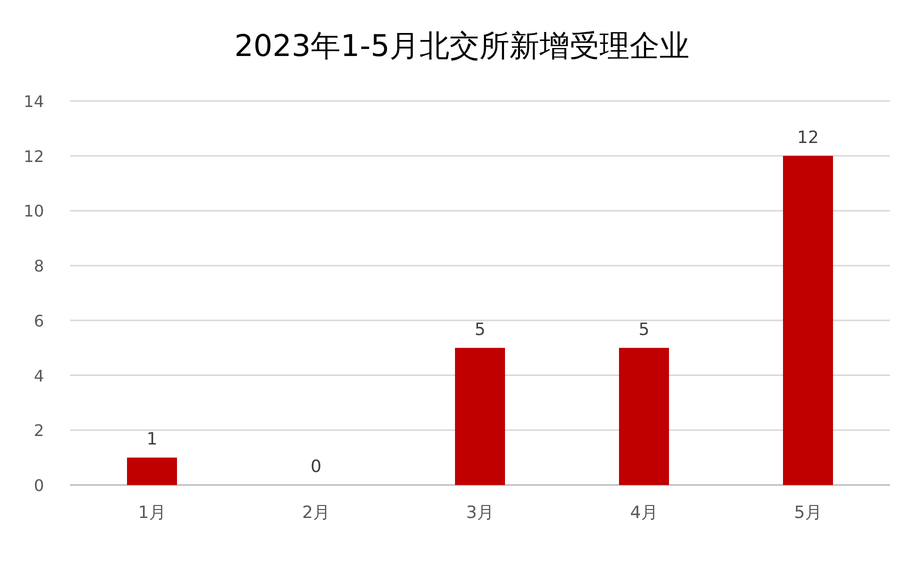 The width and height of the screenshot is (924, 564). Describe the element at coordinates (39, 266) in the screenshot. I see `y-tick-label: 8` at that location.